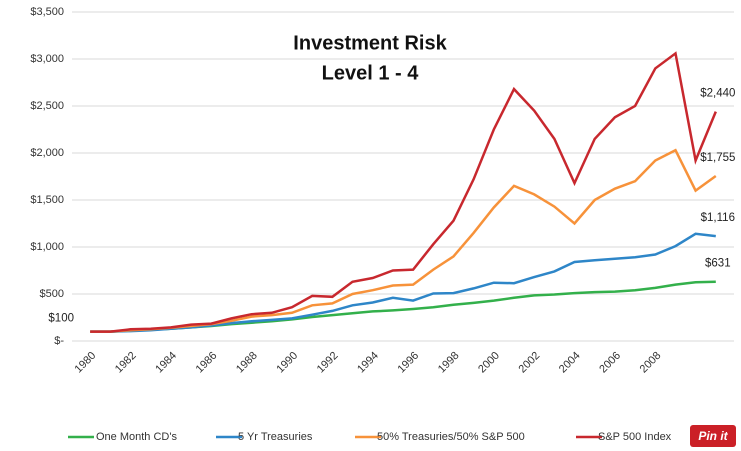 This screenshot has width=741, height=451. What do you see at coordinates (166, 363) in the screenshot?
I see `x-tick-label: 1984` at bounding box center [166, 363].